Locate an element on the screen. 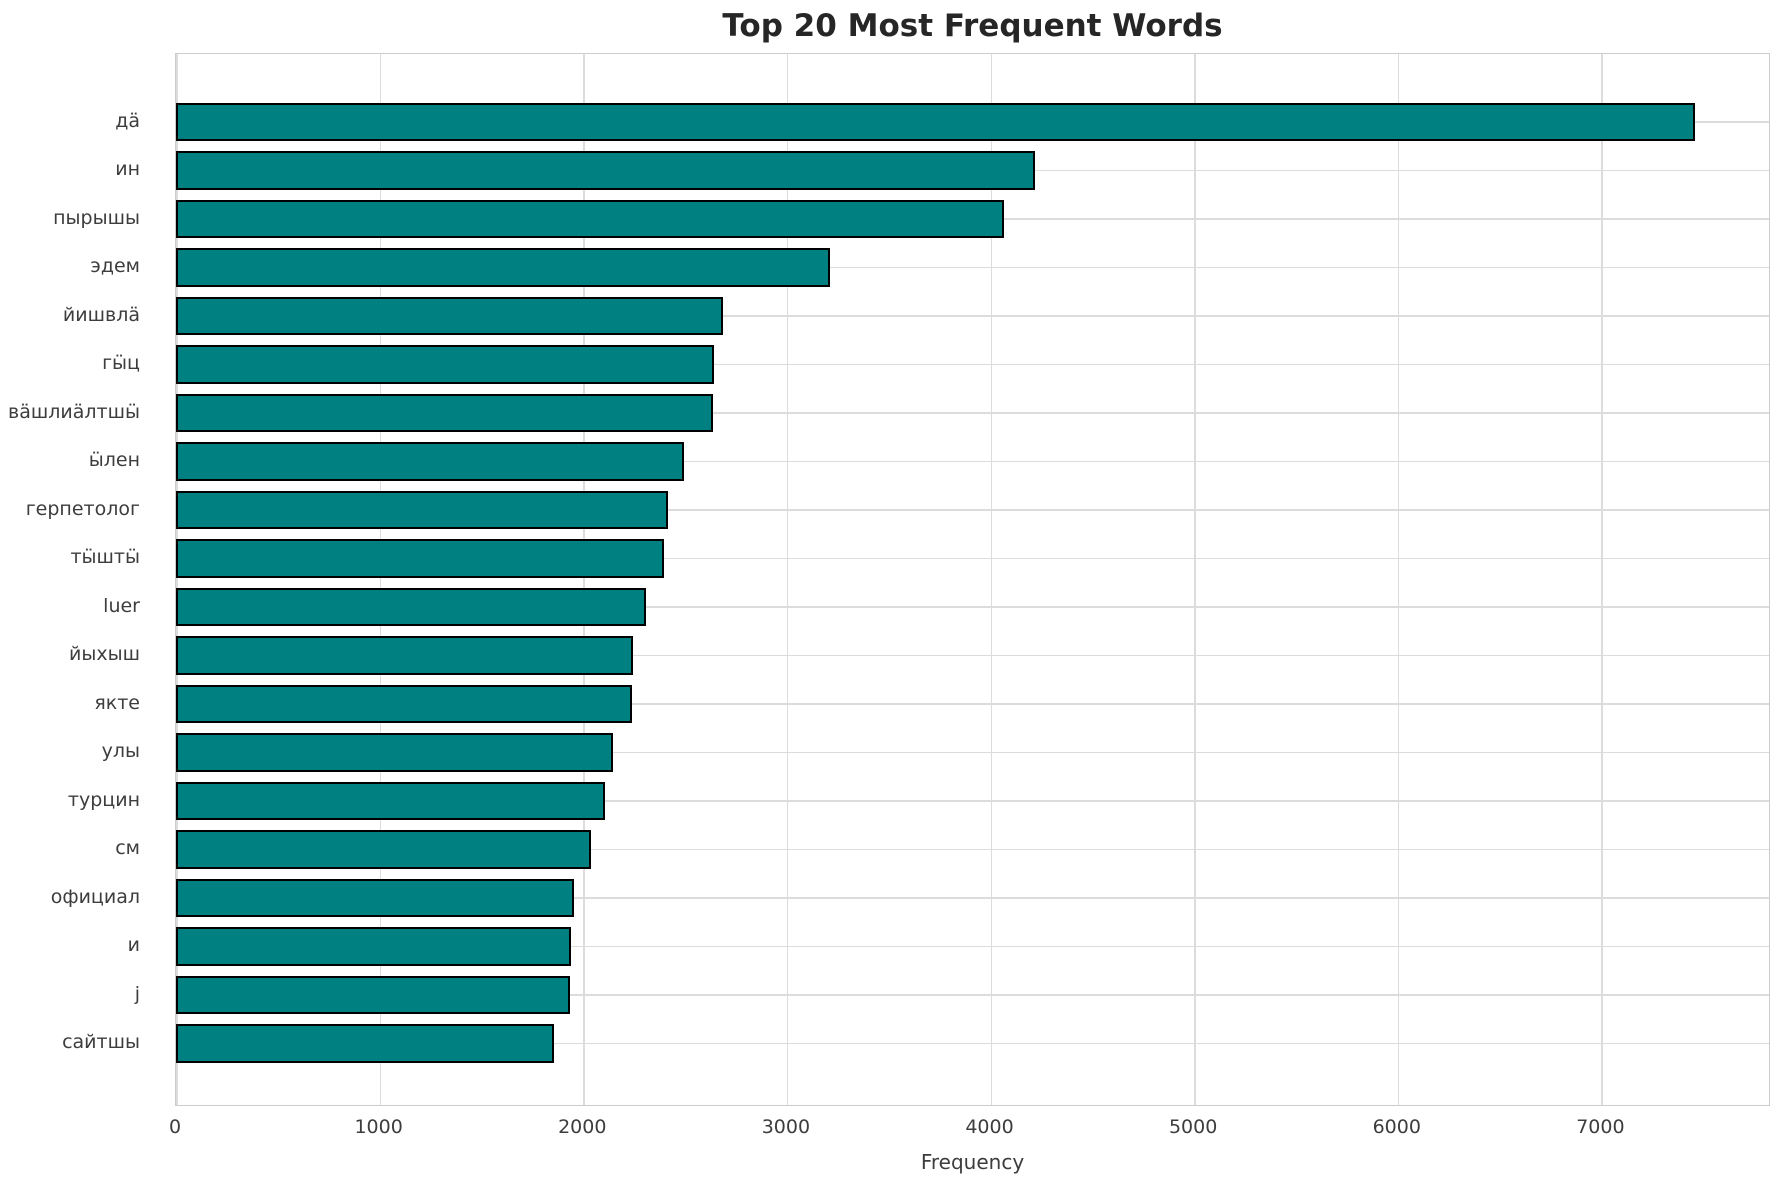  x-tick-label: 0 is located at coordinates (175, 1127).